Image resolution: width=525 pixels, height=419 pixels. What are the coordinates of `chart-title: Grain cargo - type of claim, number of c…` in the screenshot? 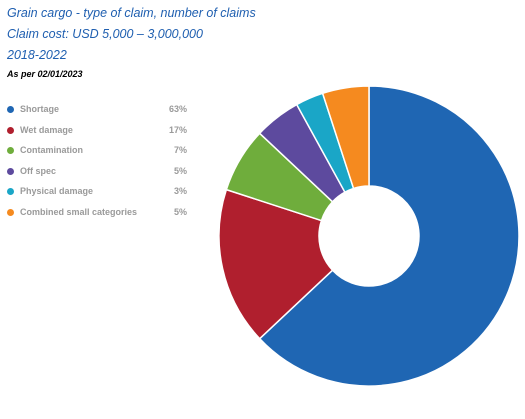 It's located at (131, 13).